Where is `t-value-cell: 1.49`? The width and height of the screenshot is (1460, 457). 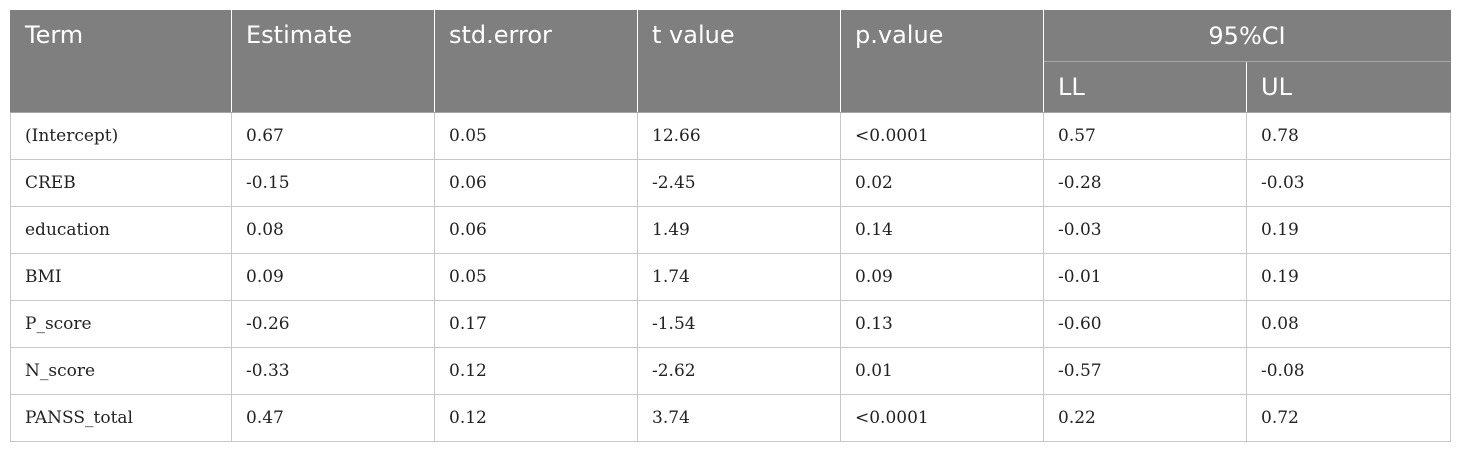
t-value-cell: 1.49 is located at coordinates (739, 230).